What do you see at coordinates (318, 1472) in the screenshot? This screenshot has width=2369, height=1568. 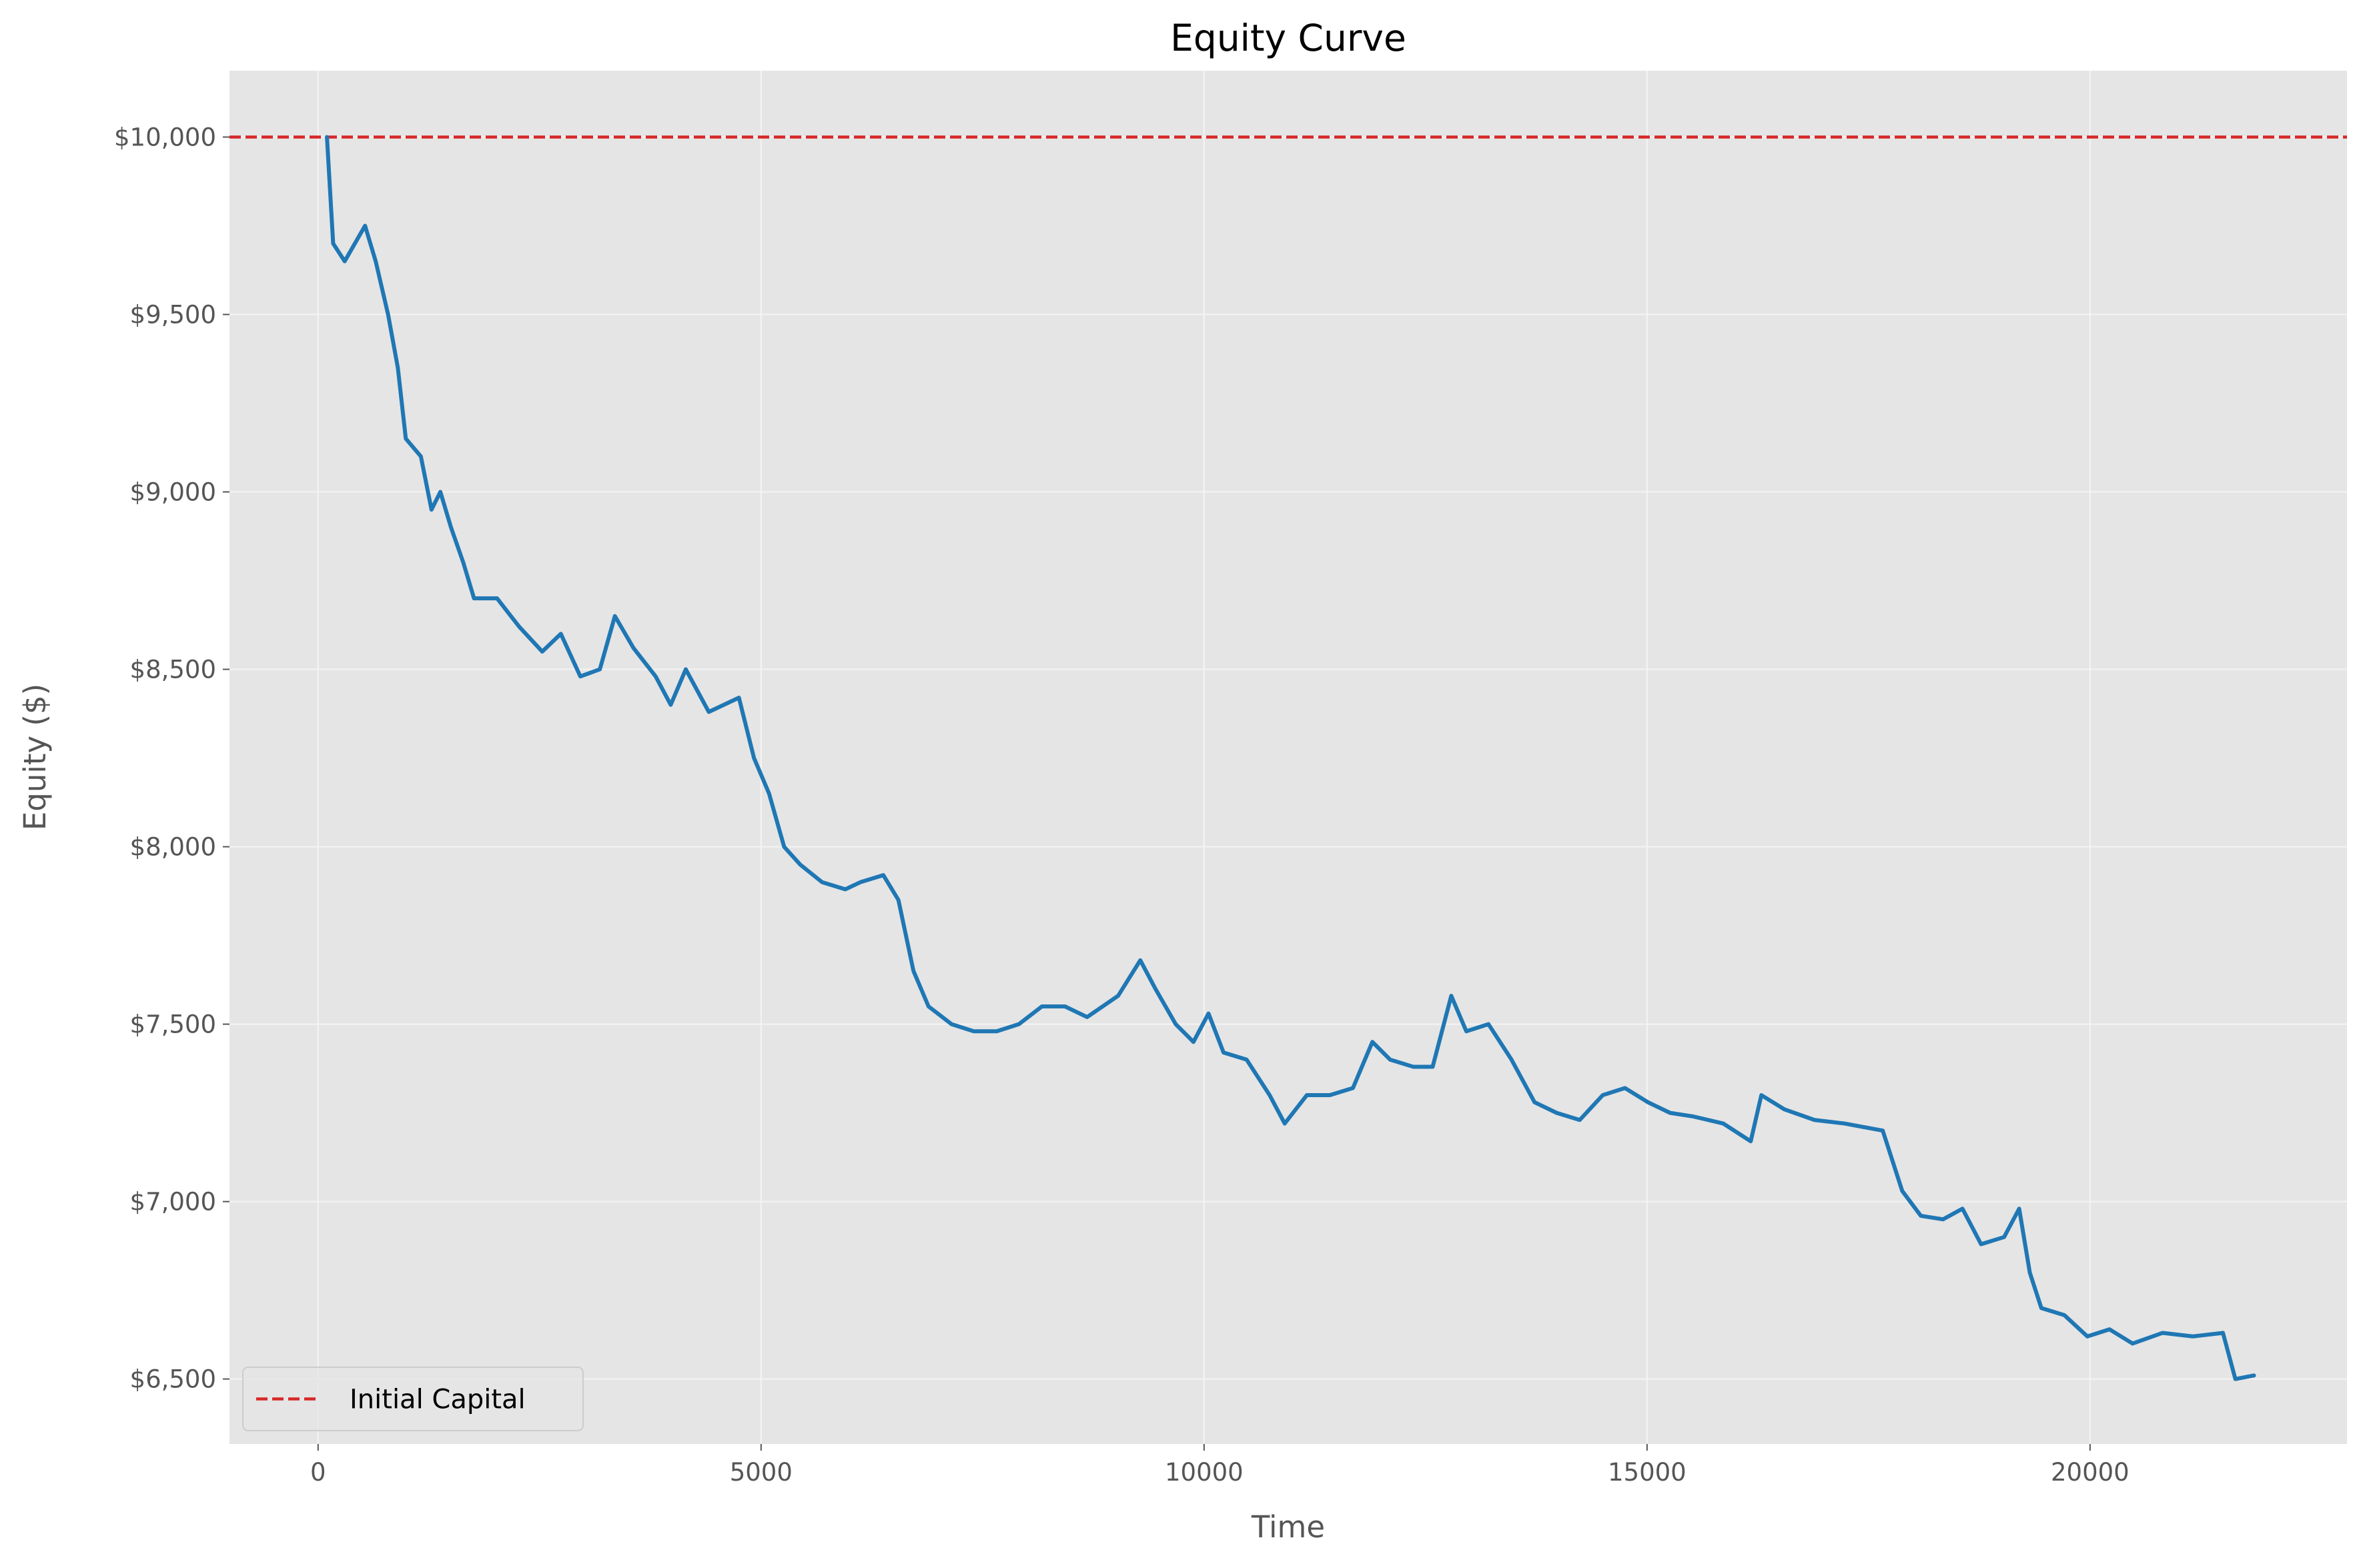 I see `x-tick-label: 0` at bounding box center [318, 1472].